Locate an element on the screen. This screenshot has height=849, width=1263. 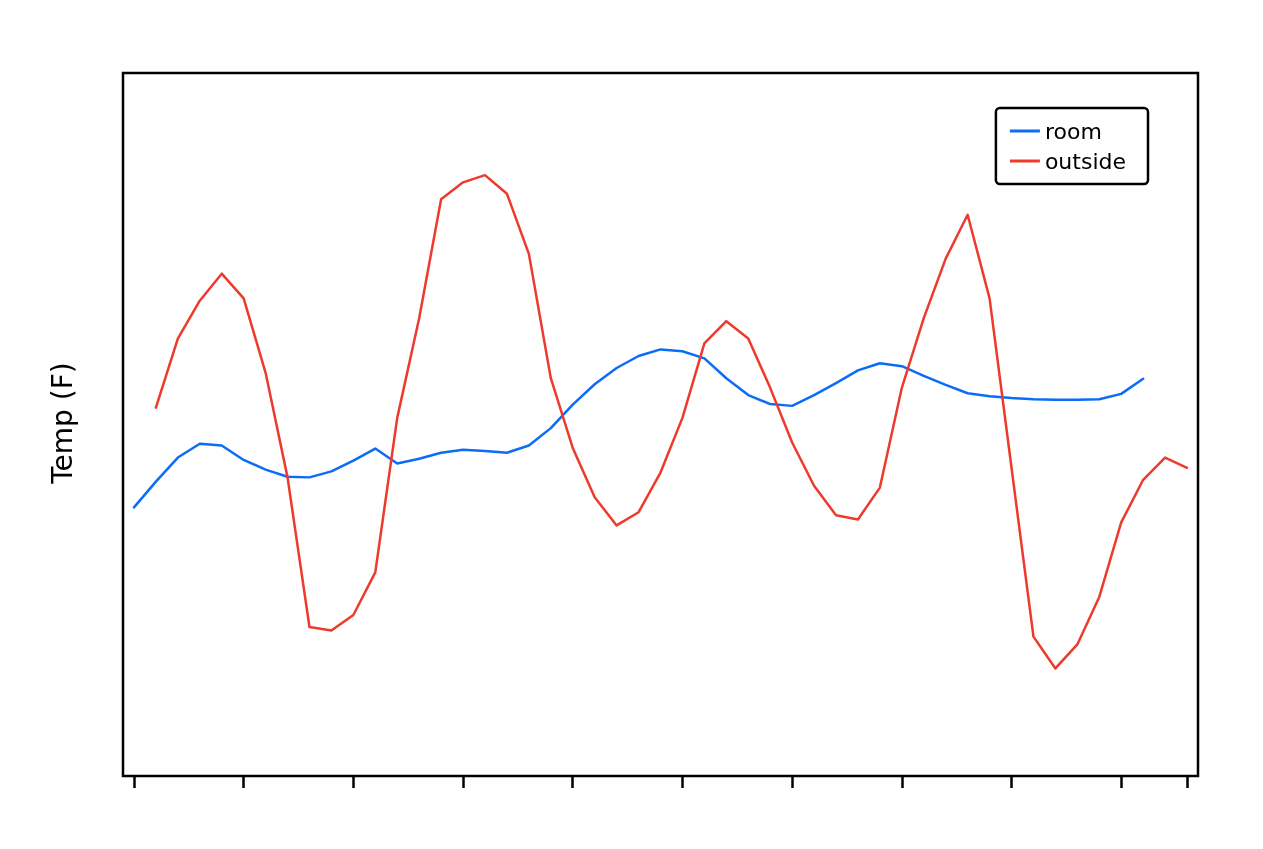
y-axis-title: Temp (F) is located at coordinates (62, 423).